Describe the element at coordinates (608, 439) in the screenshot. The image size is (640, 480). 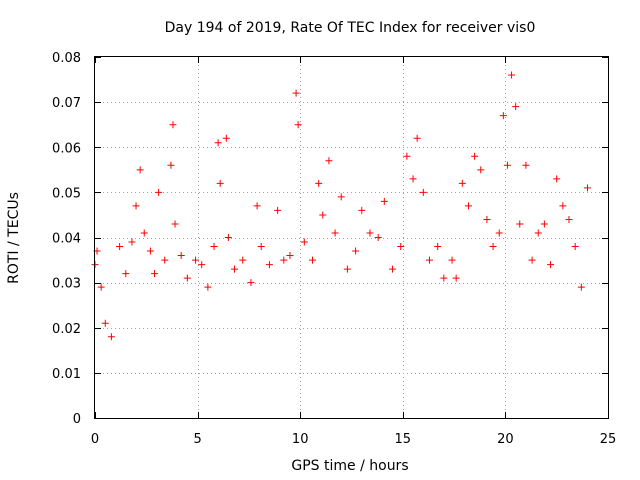
I see `x-tick-label: 25` at that location.